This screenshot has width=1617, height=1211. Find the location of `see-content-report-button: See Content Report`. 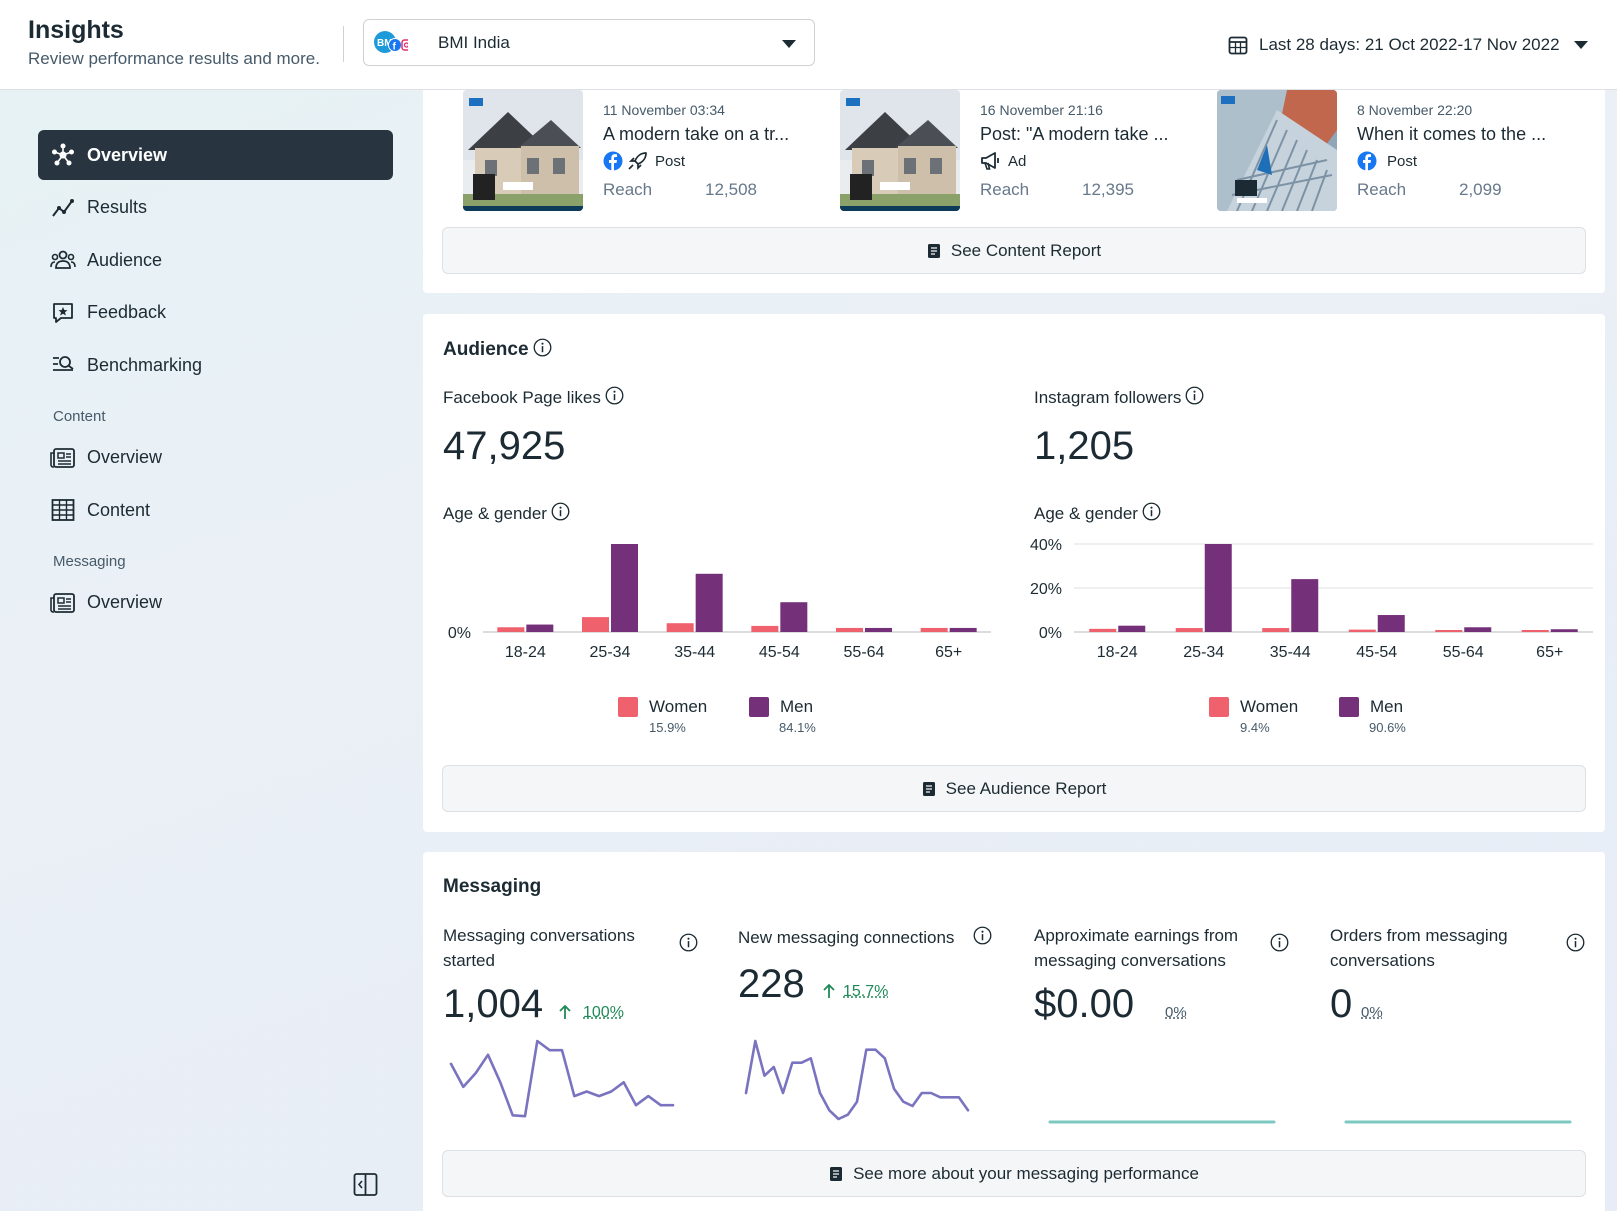

see-content-report-button: See Content Report is located at coordinates (1014, 250).